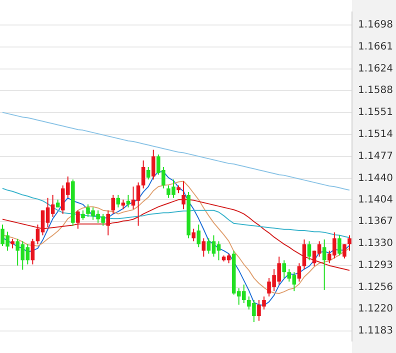 The image size is (396, 353). What do you see at coordinates (375, 244) in the screenshot?
I see `y-tick-label: 1.1330` at bounding box center [375, 244].